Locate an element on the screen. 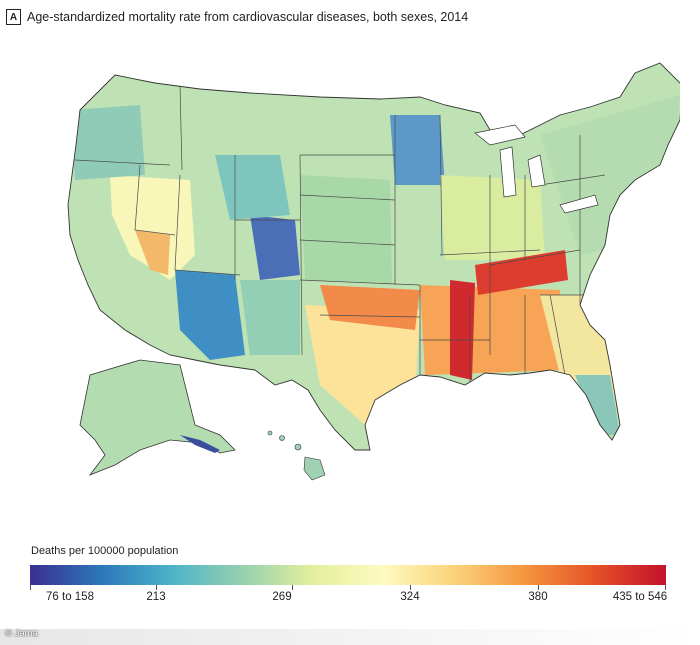 This screenshot has height=645, width=700. legend-title: Deaths per 100000 population is located at coordinates (105, 551).